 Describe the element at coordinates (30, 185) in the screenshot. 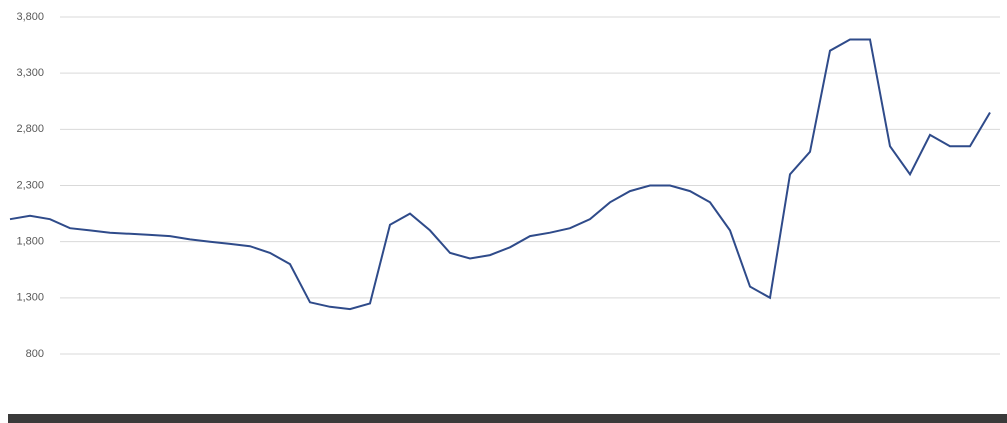

I see `y-tick-label: 2,300` at that location.